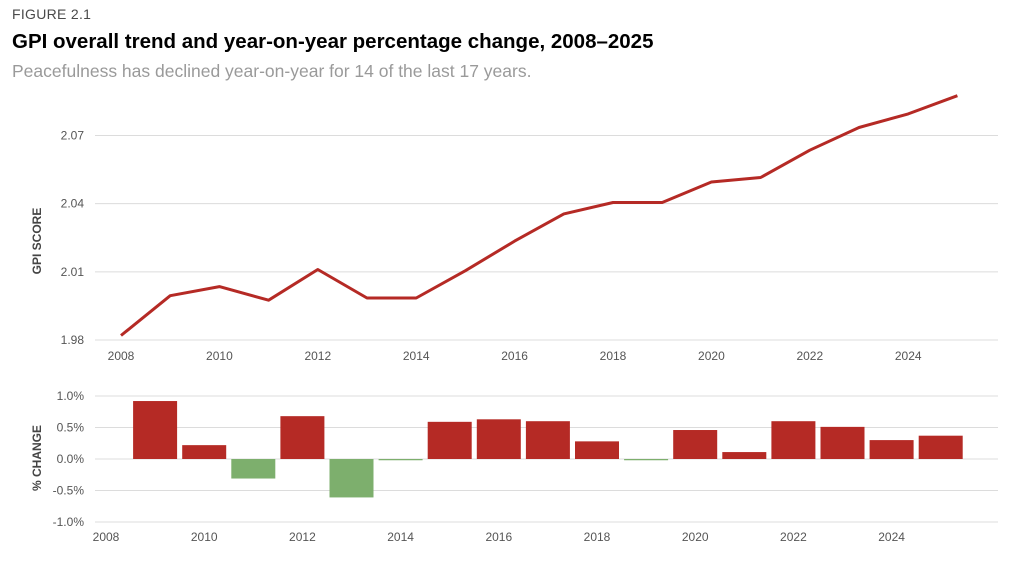 The height and width of the screenshot is (568, 1024). What do you see at coordinates (695, 444) in the screenshot?
I see `bar-2020` at bounding box center [695, 444].